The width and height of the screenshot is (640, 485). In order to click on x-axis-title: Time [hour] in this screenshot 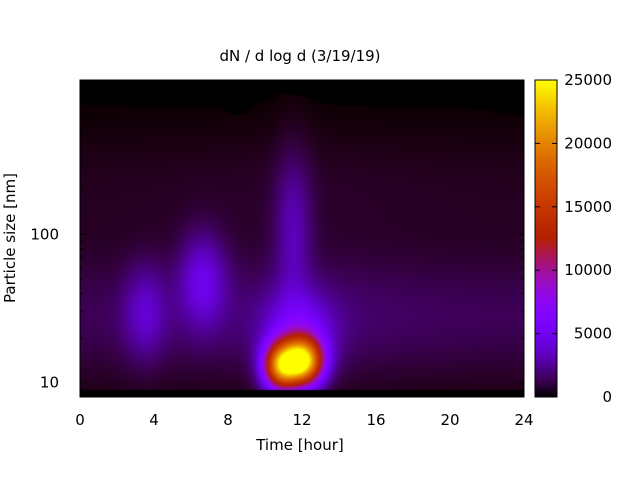, I will do `click(299, 445)`.